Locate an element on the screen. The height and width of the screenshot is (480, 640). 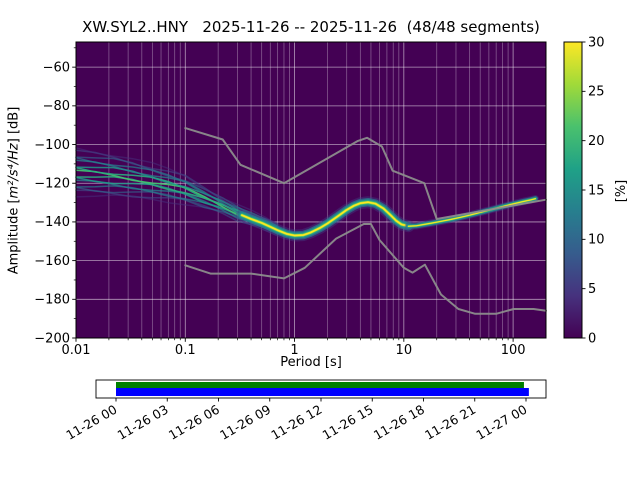
y-tick-label: −160 is located at coordinates (52, 261).